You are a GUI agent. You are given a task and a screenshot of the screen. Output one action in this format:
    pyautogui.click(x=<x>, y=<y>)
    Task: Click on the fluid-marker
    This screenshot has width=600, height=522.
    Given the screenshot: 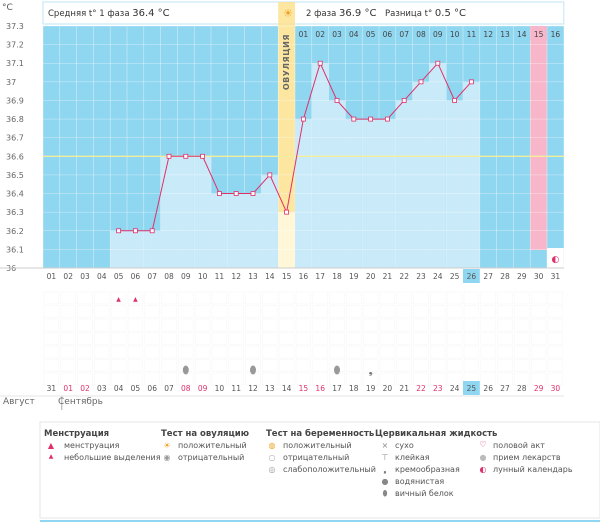 What is the action you would take?
    pyautogui.click(x=185, y=370)
    